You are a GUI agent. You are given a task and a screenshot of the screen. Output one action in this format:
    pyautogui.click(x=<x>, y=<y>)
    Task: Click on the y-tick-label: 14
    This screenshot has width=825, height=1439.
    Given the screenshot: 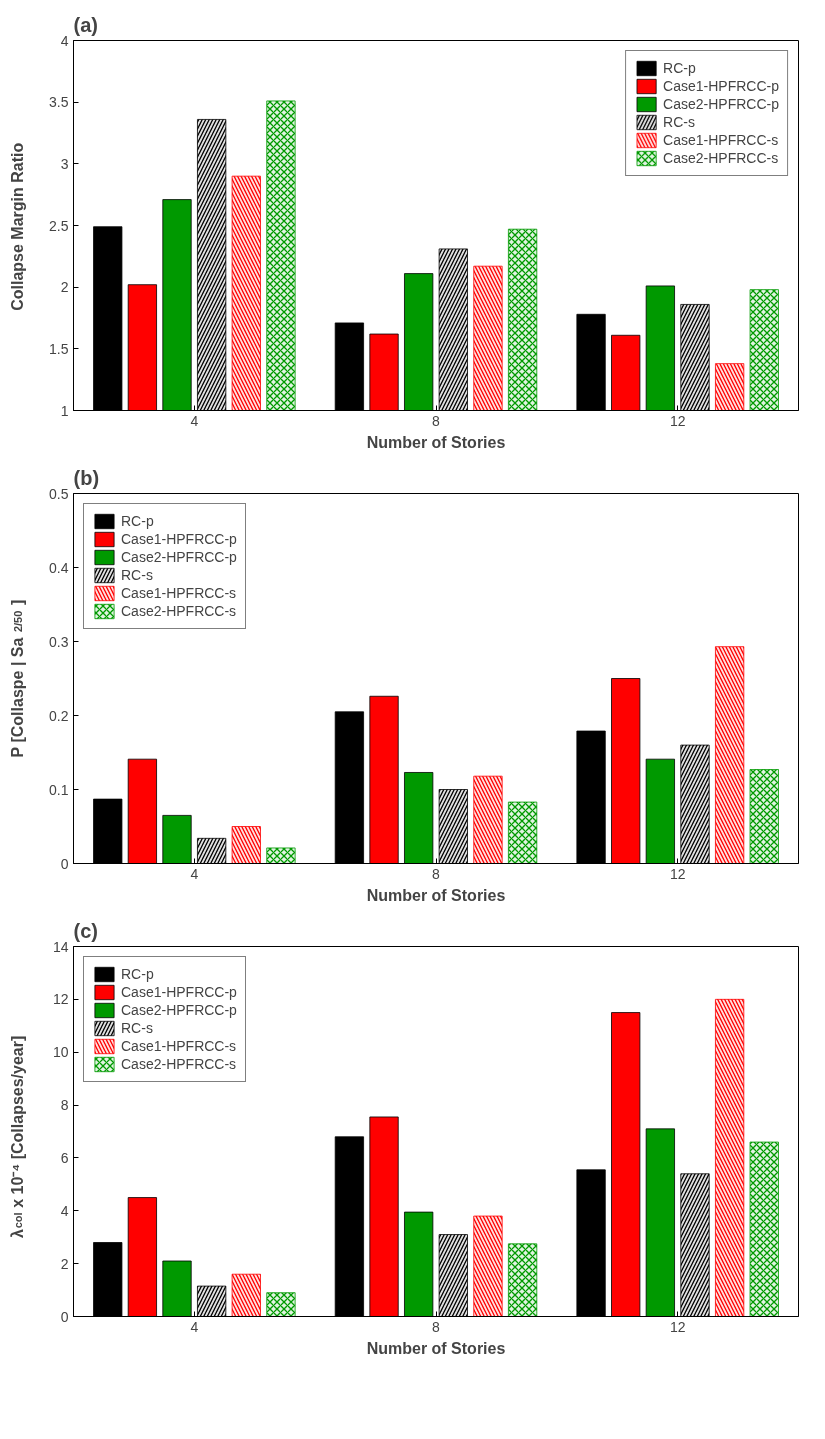 What is the action you would take?
    pyautogui.click(x=60, y=946)
    